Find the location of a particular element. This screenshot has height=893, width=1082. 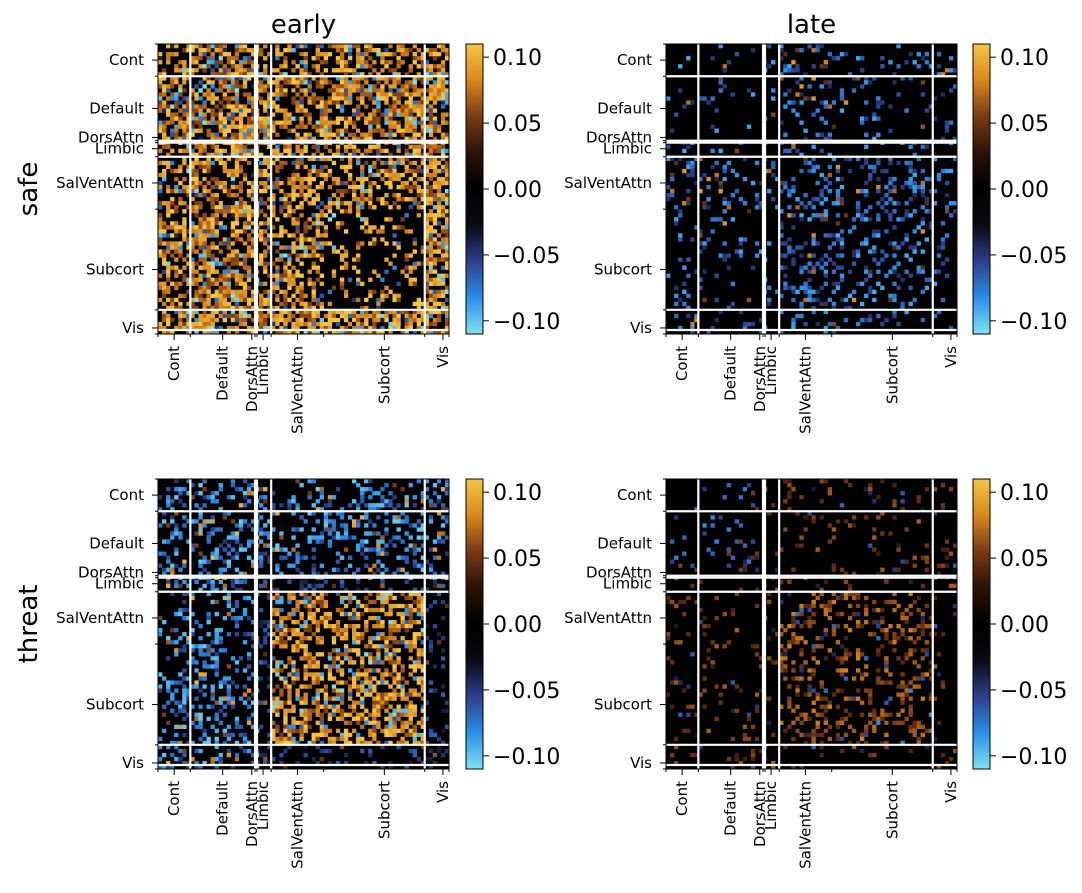

x-tick-label: Subcort is located at coordinates (384, 375).